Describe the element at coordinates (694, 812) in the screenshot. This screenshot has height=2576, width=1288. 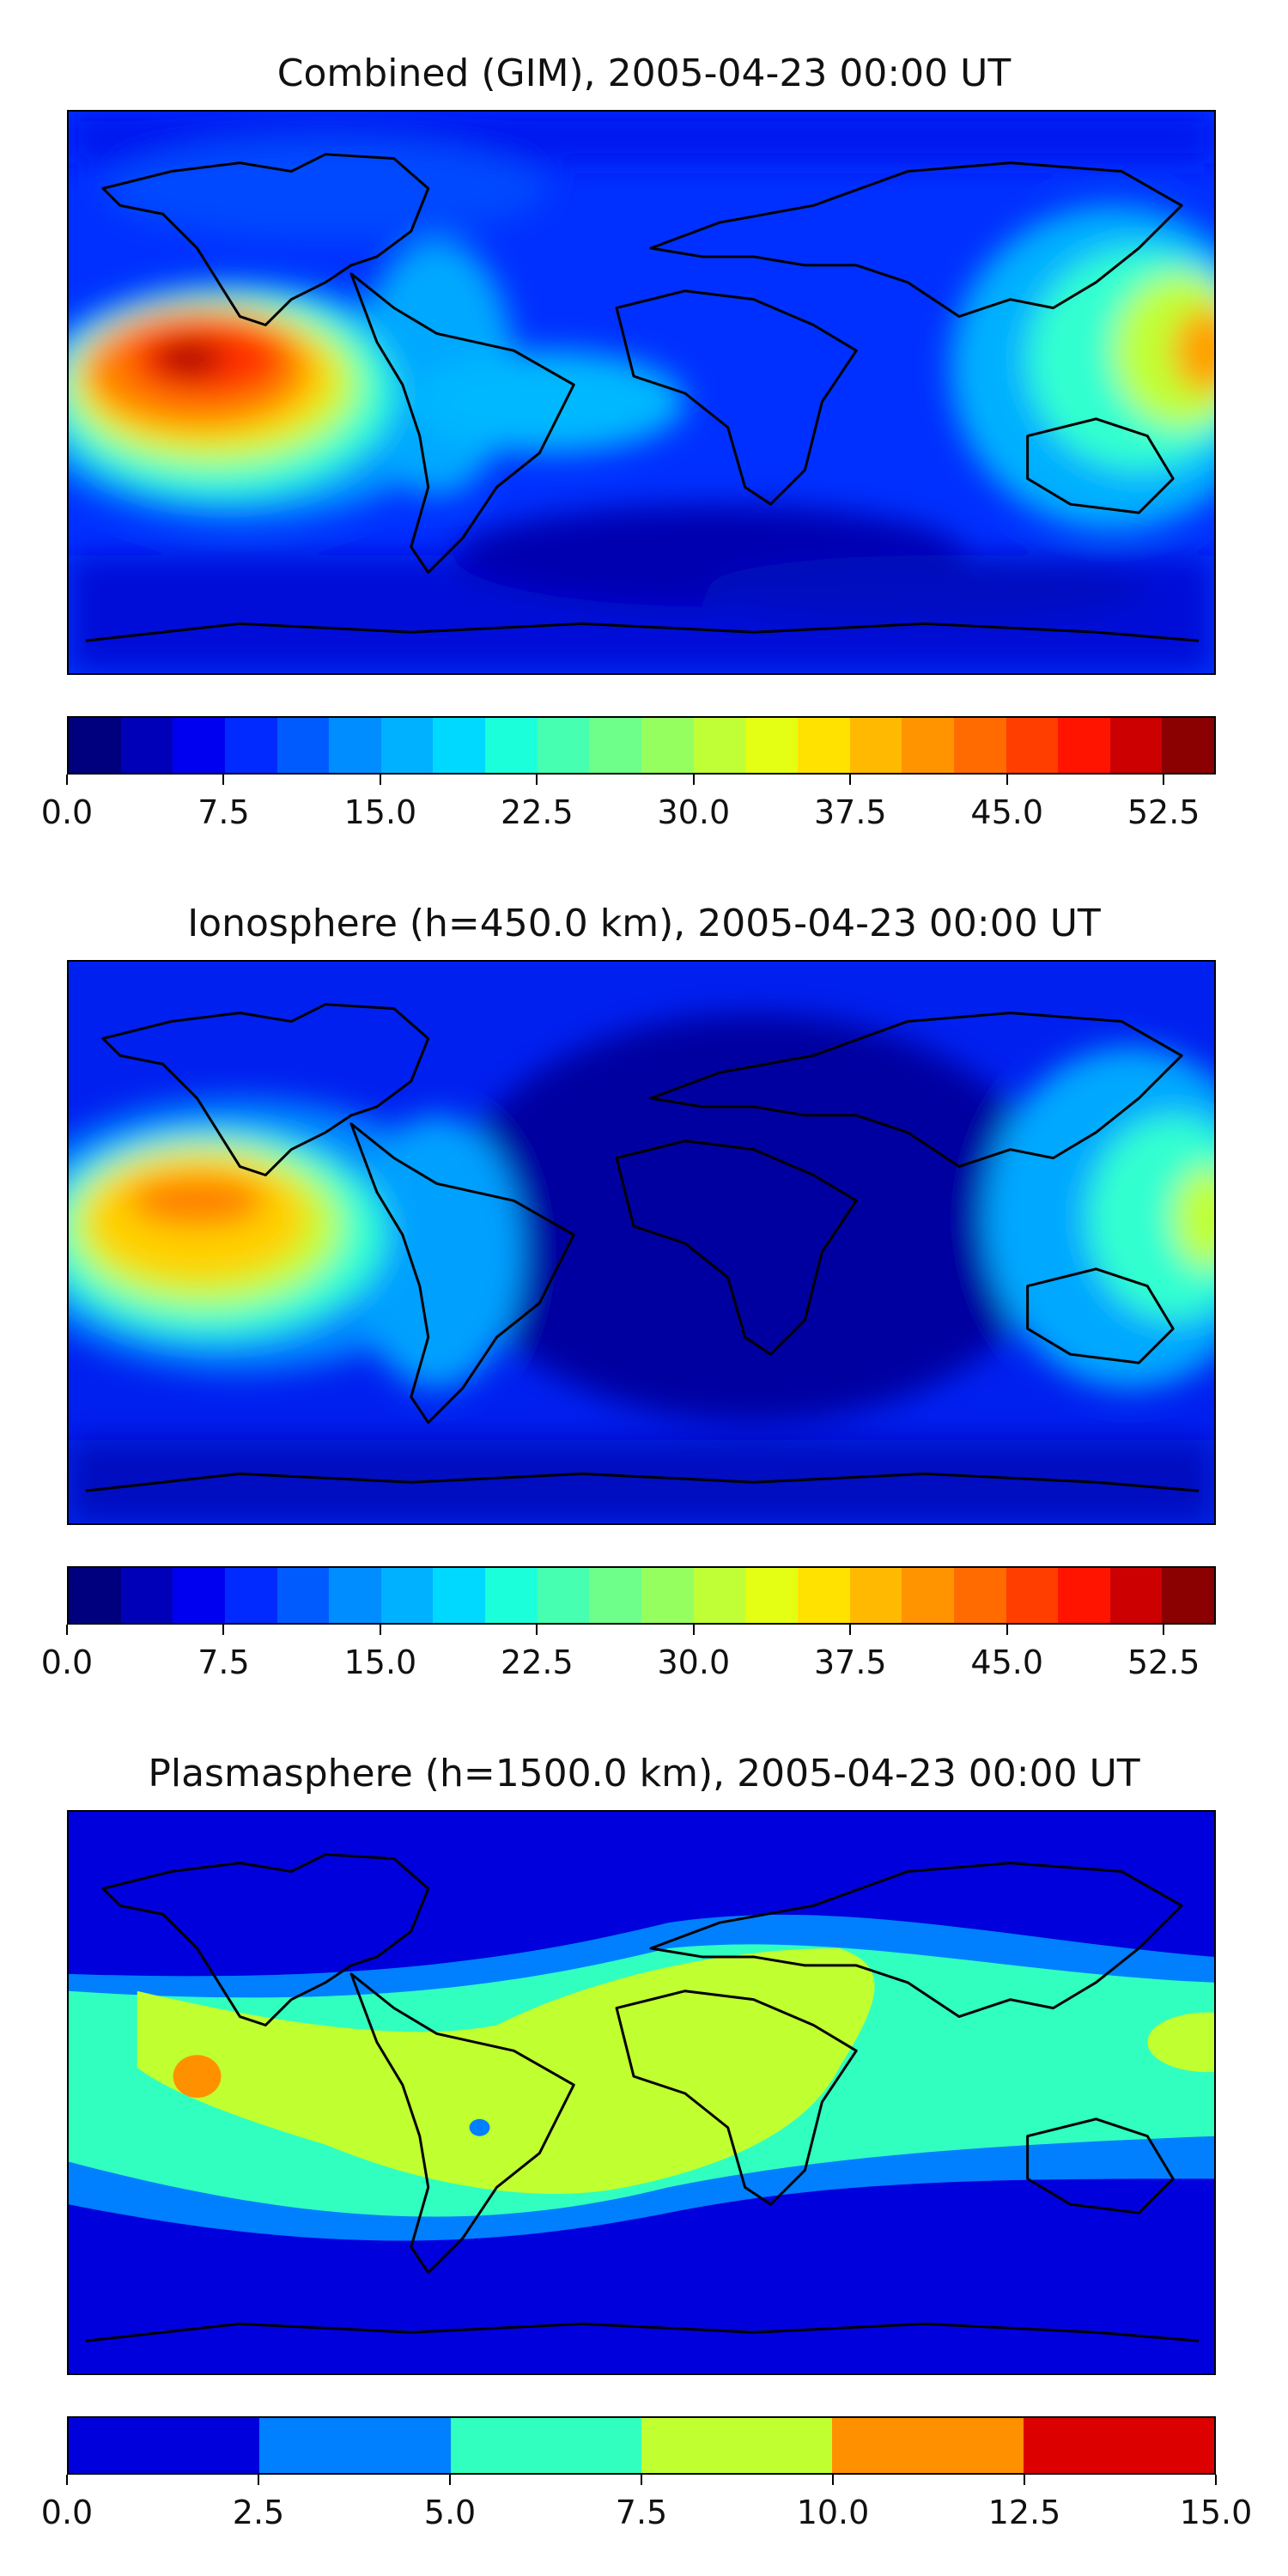
I see `combined-tick-label: 30.0` at that location.